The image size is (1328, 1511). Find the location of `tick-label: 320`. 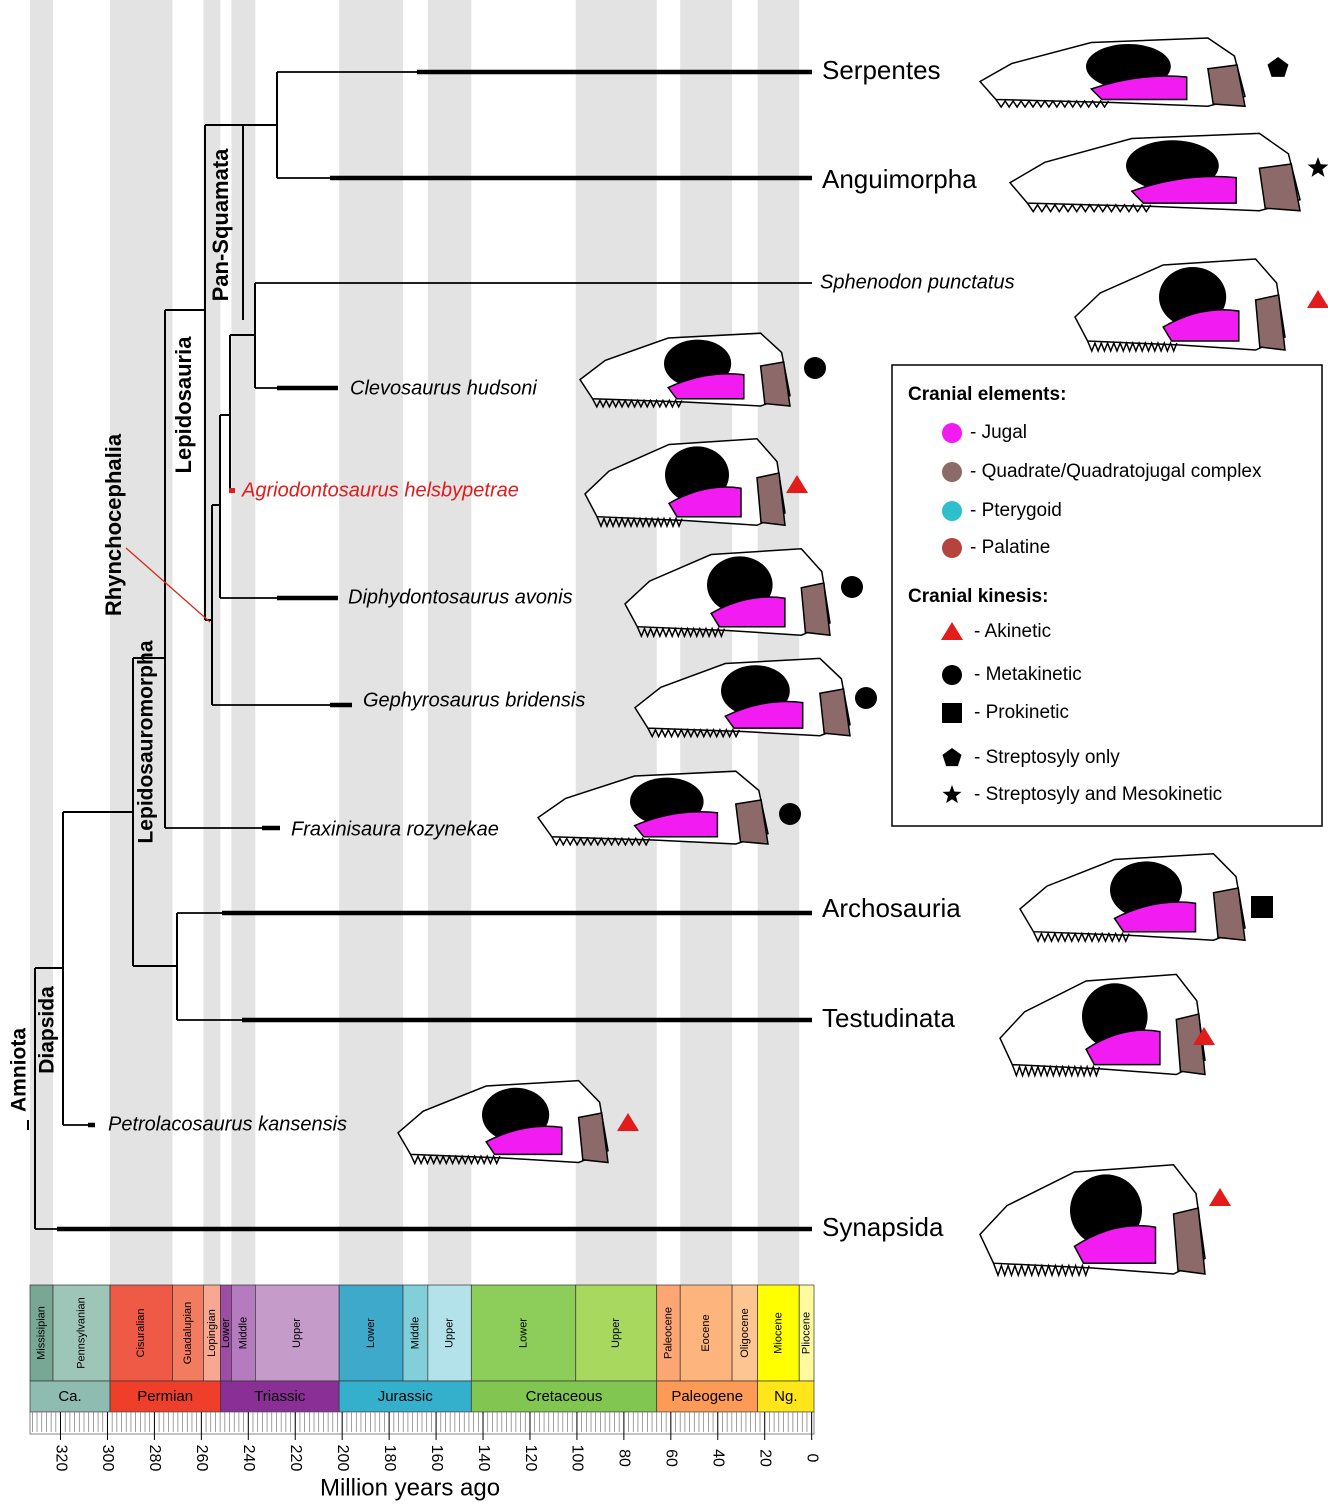

tick-label: 320 is located at coordinates (60, 1458).